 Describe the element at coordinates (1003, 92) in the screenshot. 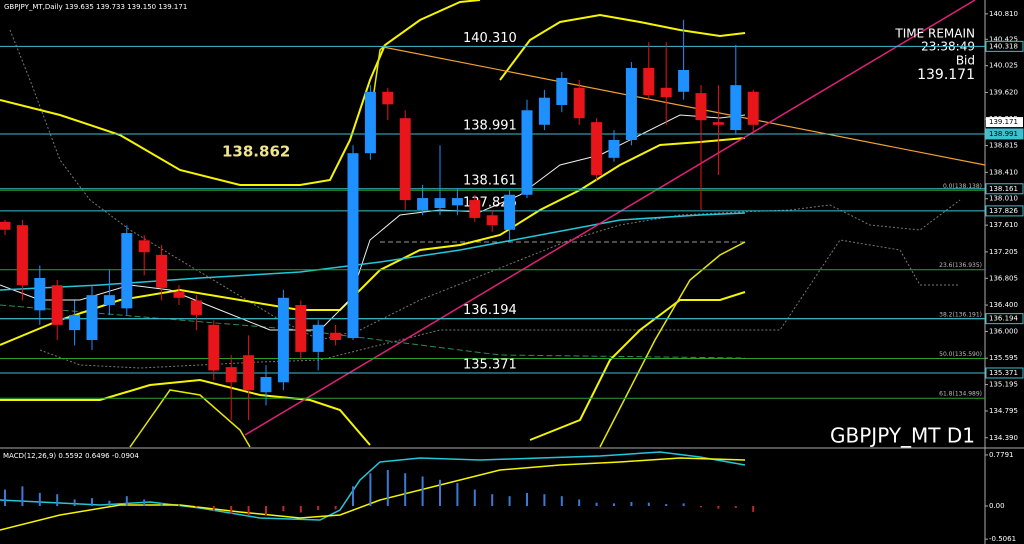

I see `y-tick-label: 139.620` at that location.